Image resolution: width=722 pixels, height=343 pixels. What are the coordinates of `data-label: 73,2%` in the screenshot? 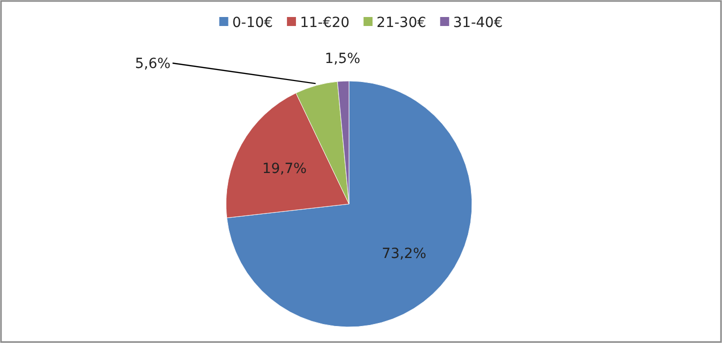 It's located at (404, 254).